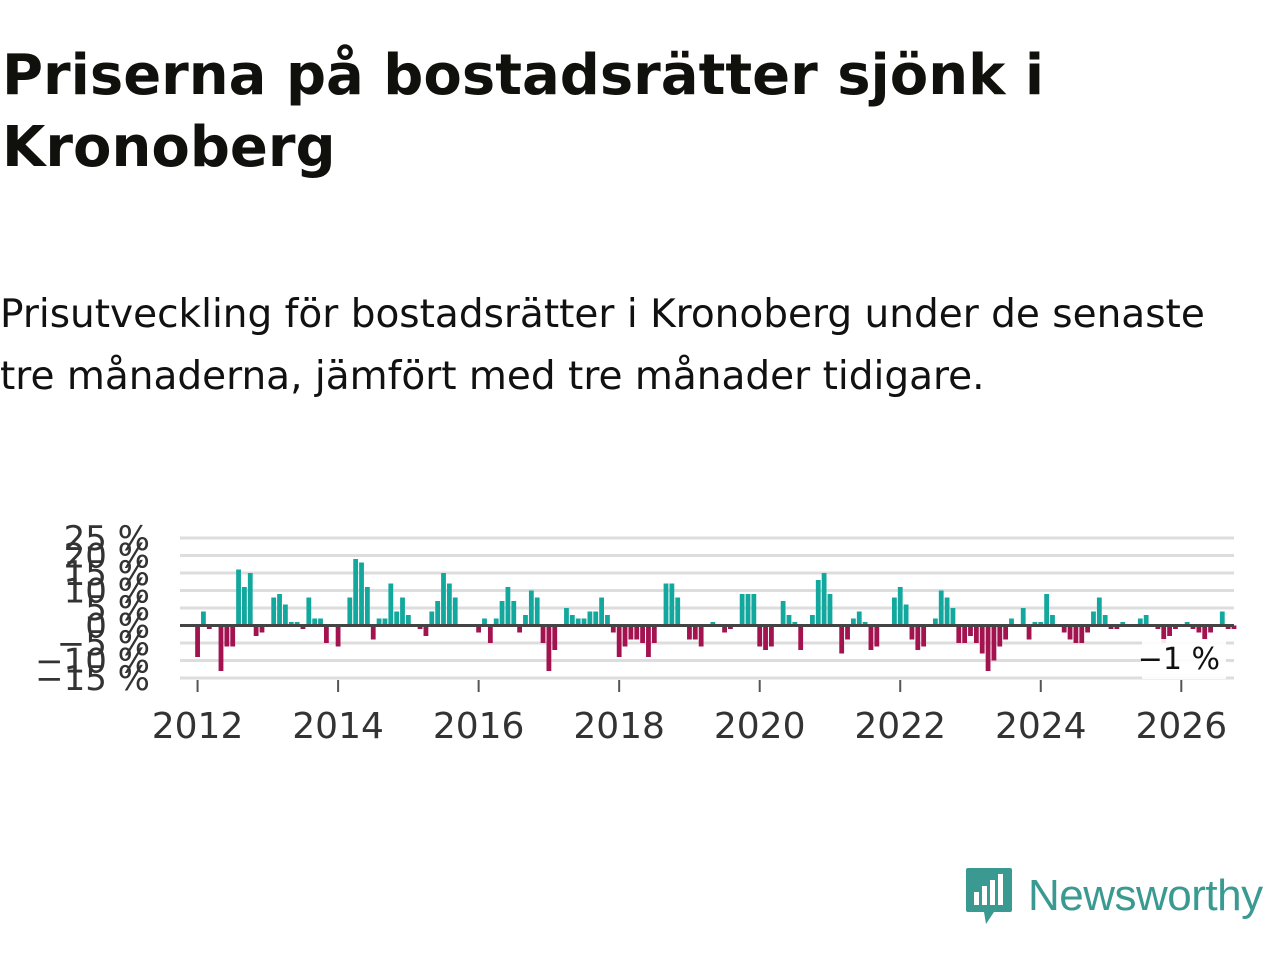  Describe the element at coordinates (707, 608) in the screenshot. I see `gridlines` at that location.